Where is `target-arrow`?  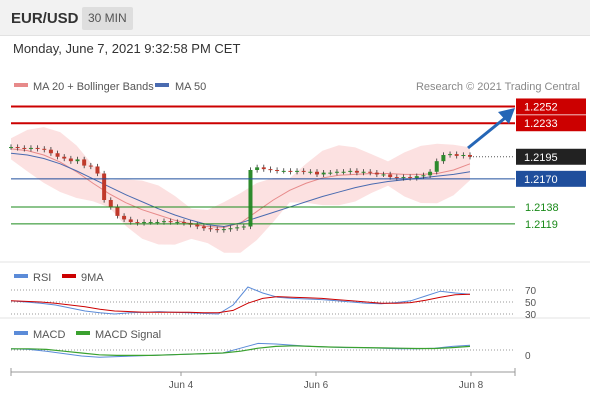
target-arrow is located at coordinates (489, 131).